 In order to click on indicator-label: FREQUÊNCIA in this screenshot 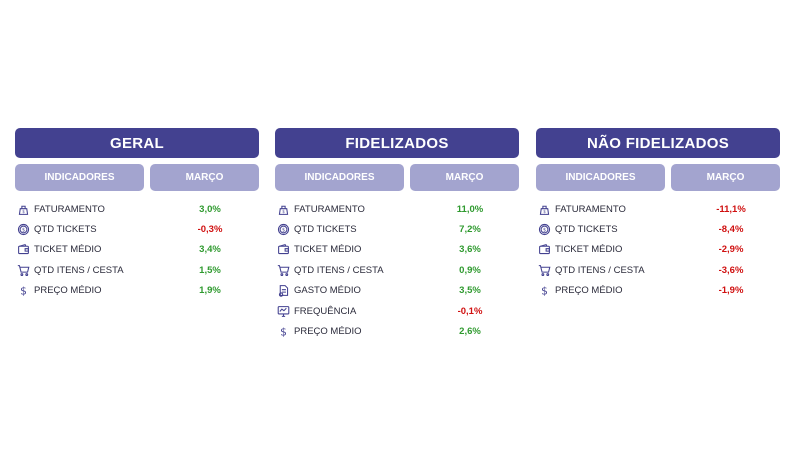, I will do `click(325, 311)`.